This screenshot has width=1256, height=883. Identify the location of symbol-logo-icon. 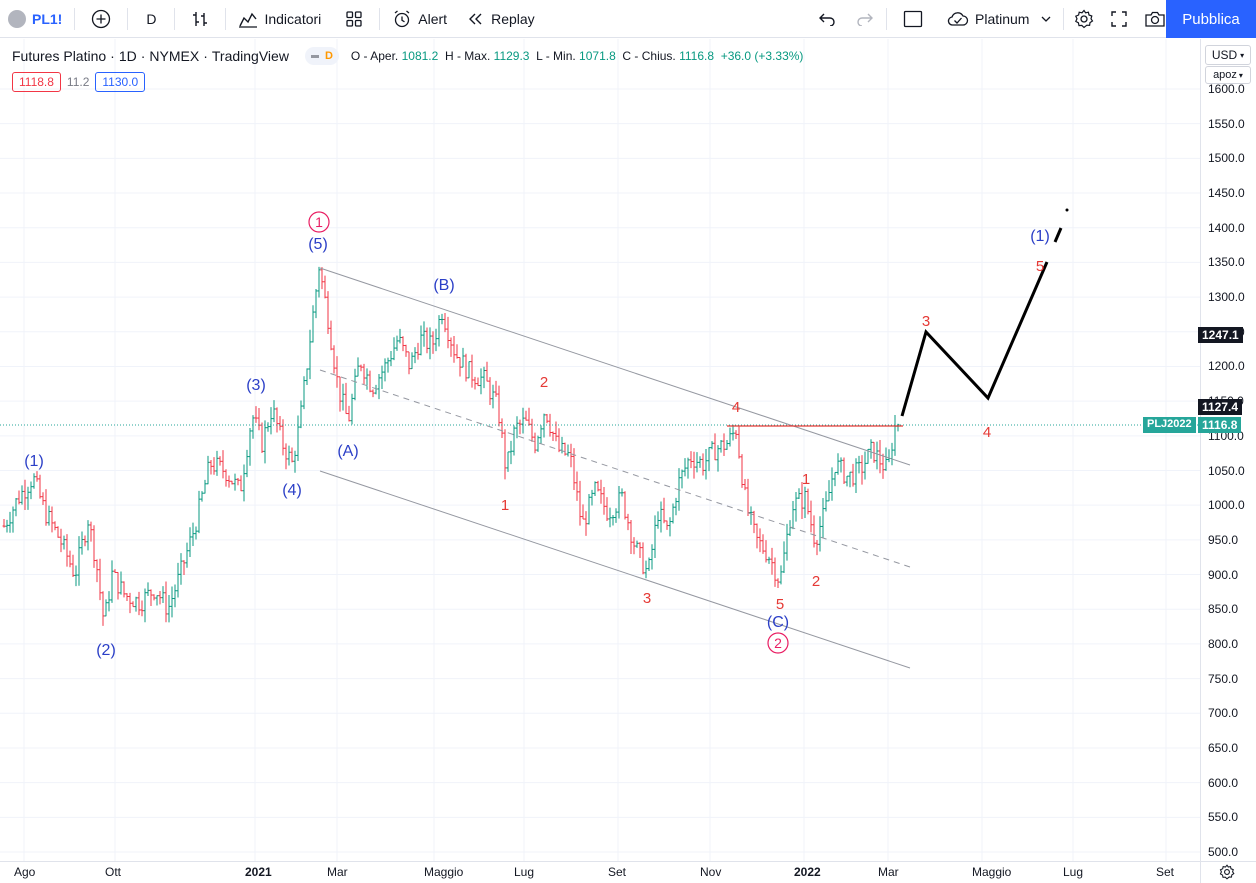
(17, 18).